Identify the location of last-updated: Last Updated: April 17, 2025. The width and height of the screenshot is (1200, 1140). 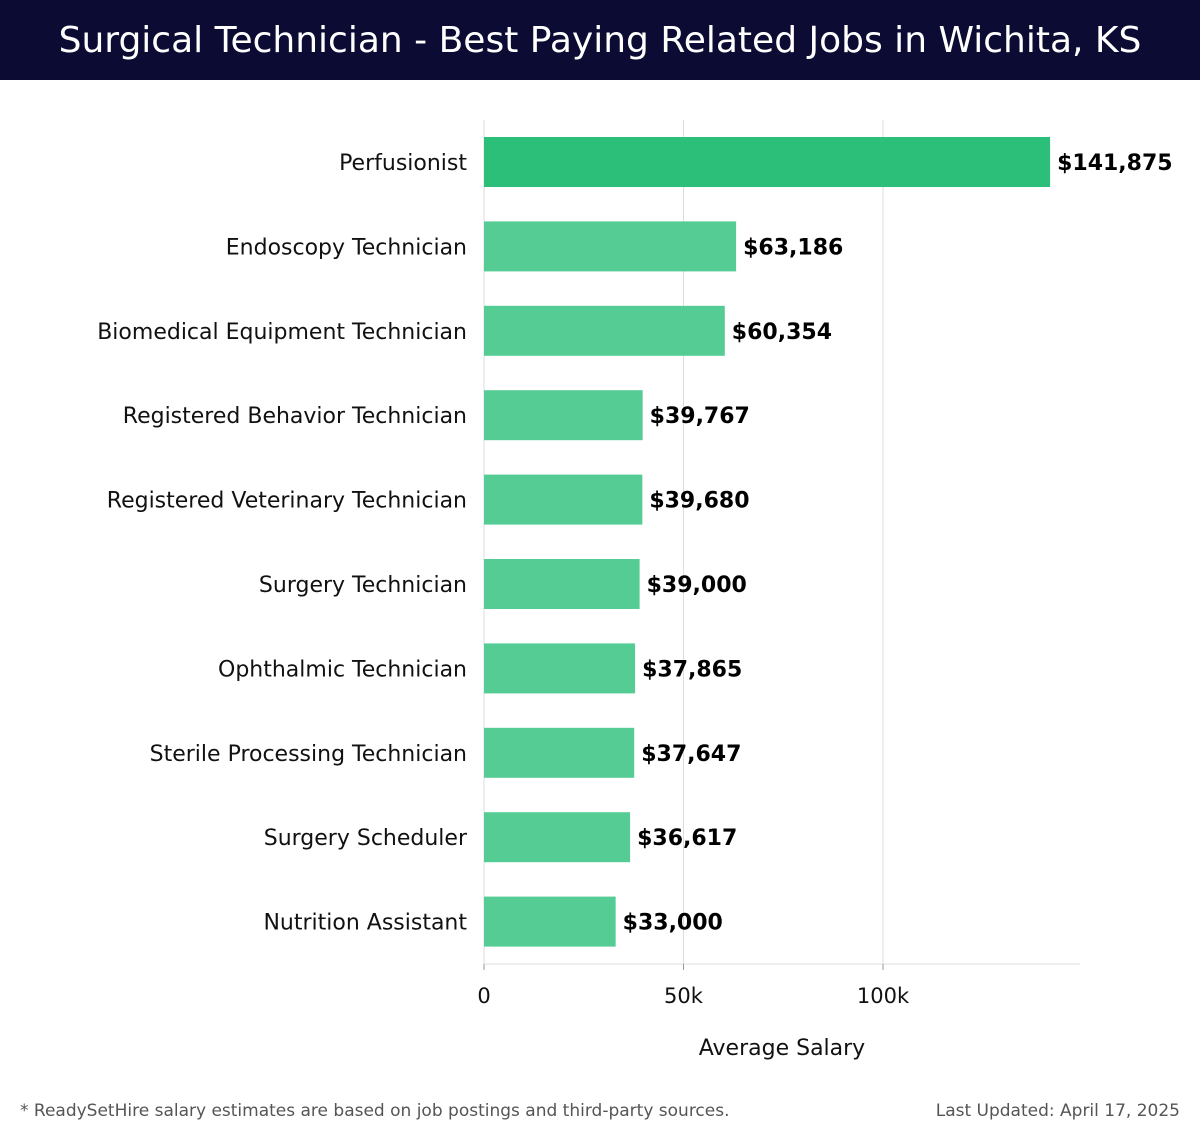
(1057, 1111).